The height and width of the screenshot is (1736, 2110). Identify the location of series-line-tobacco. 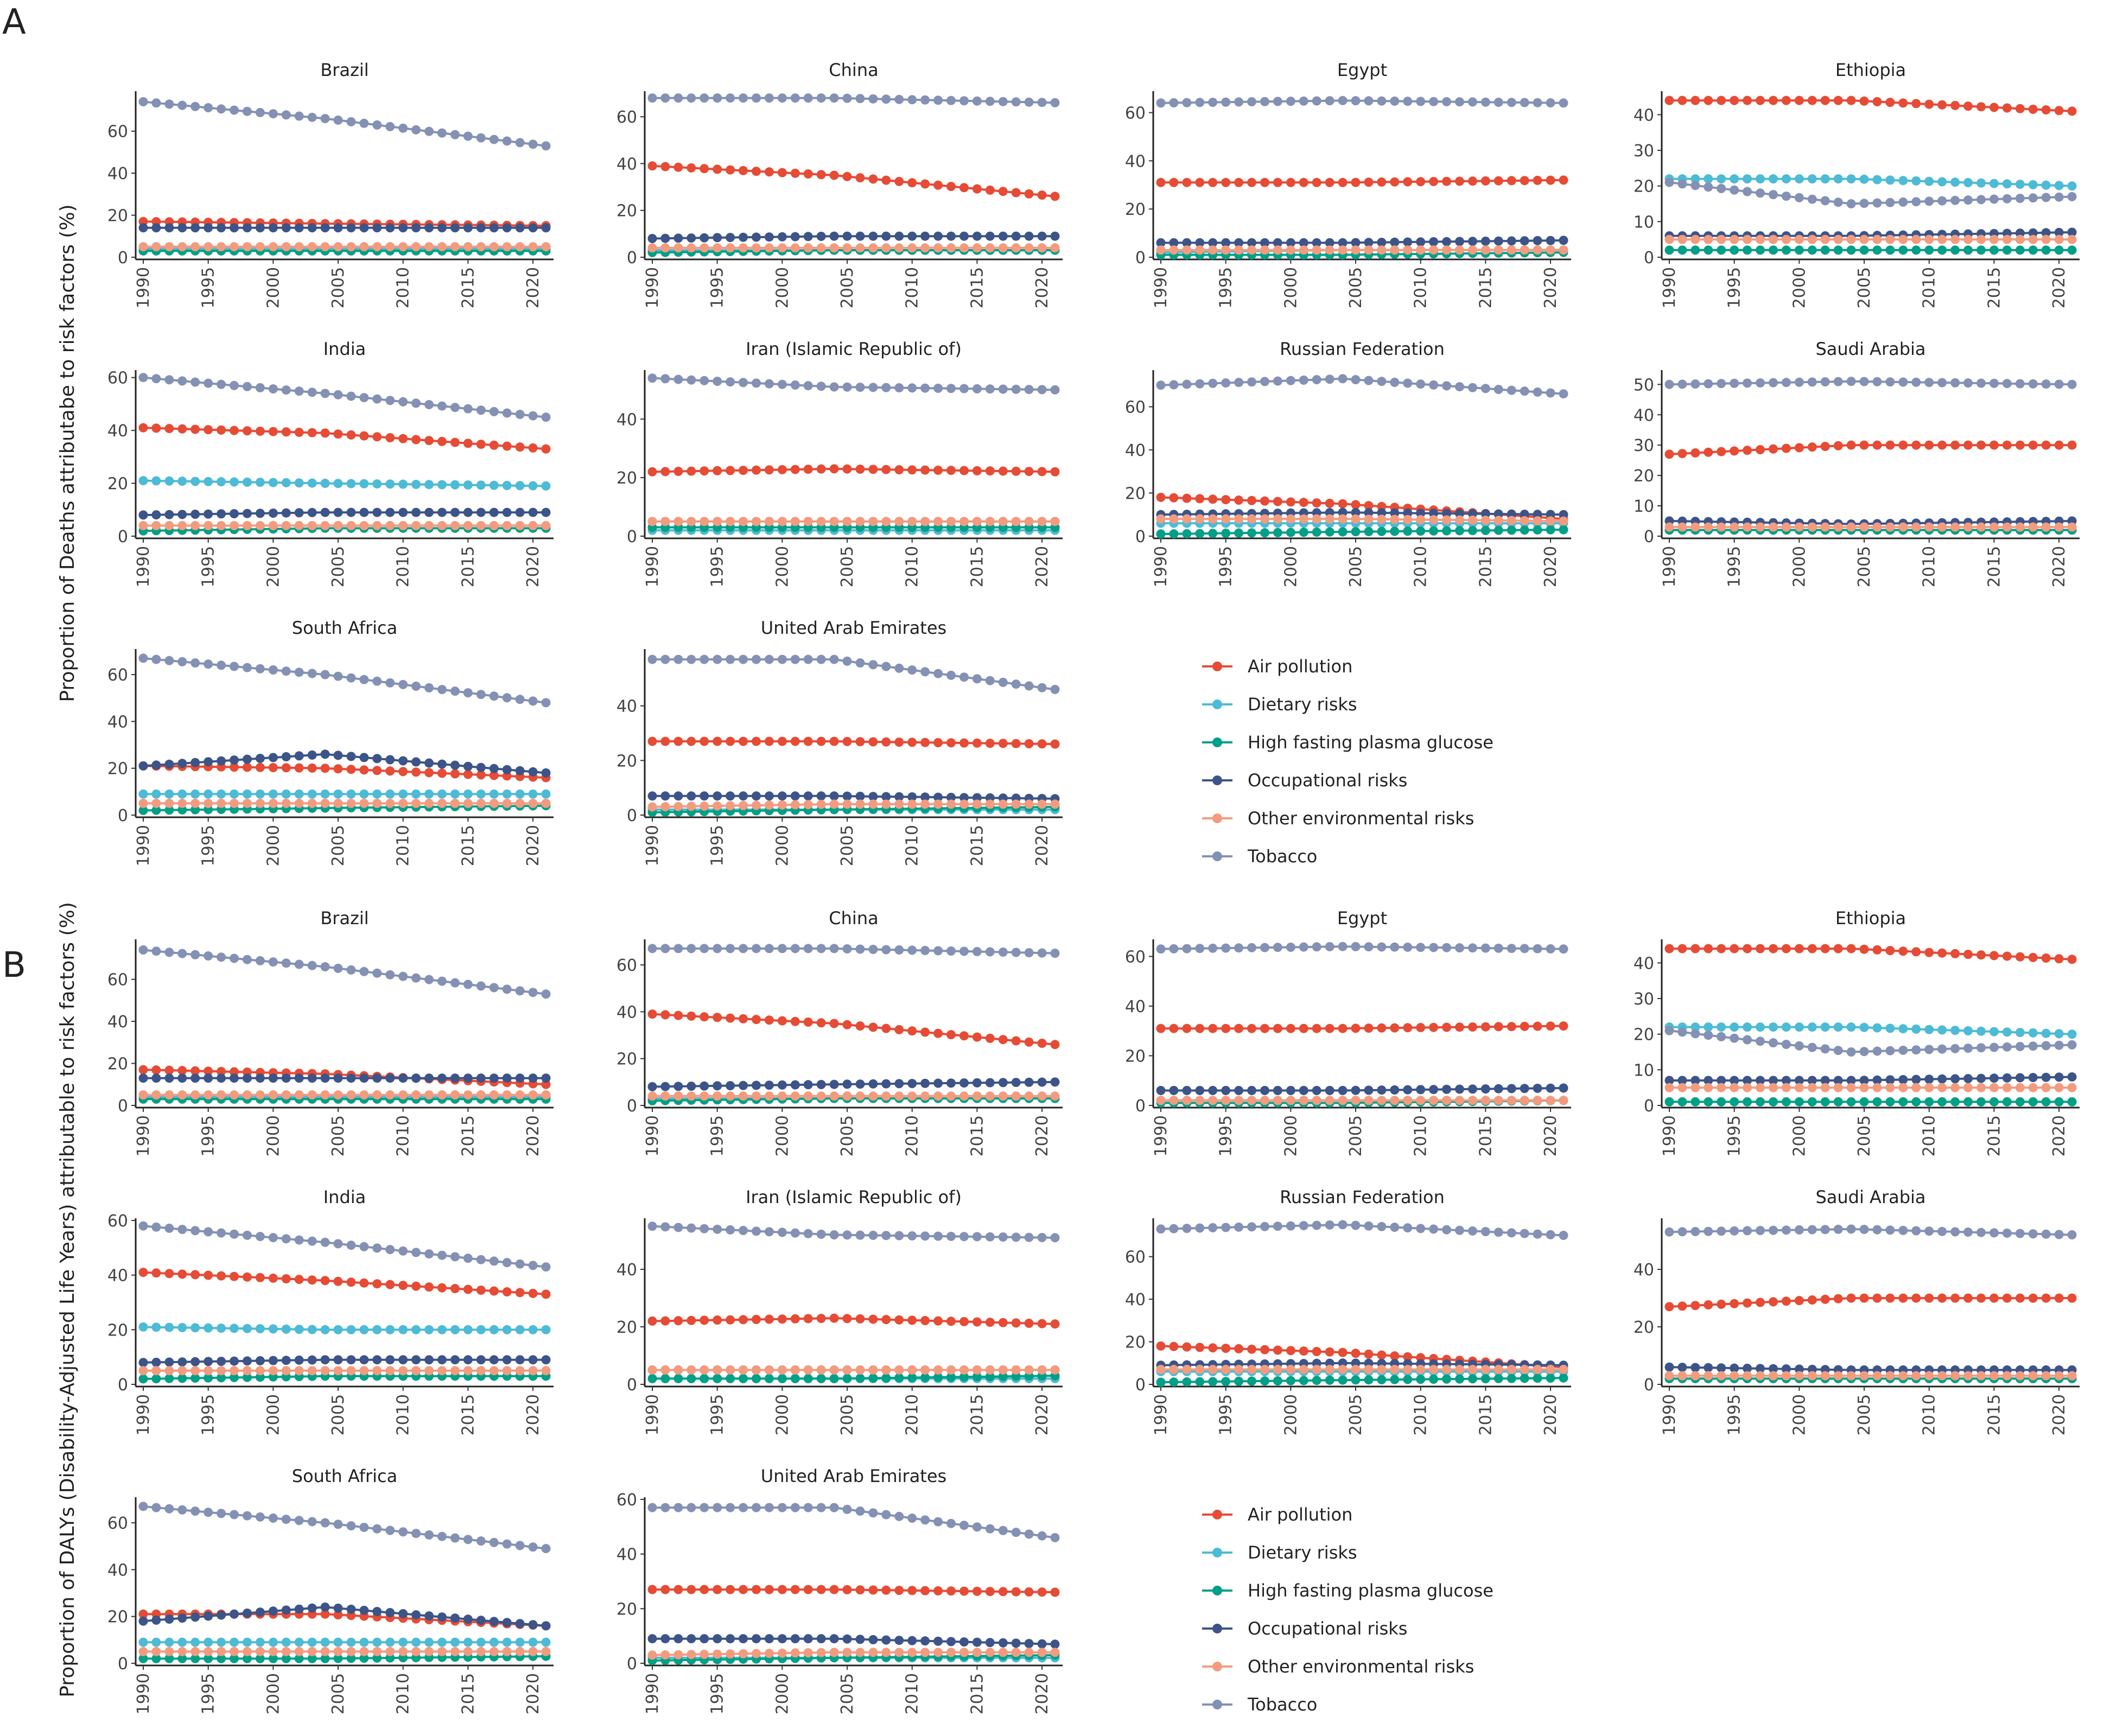
(854, 384).